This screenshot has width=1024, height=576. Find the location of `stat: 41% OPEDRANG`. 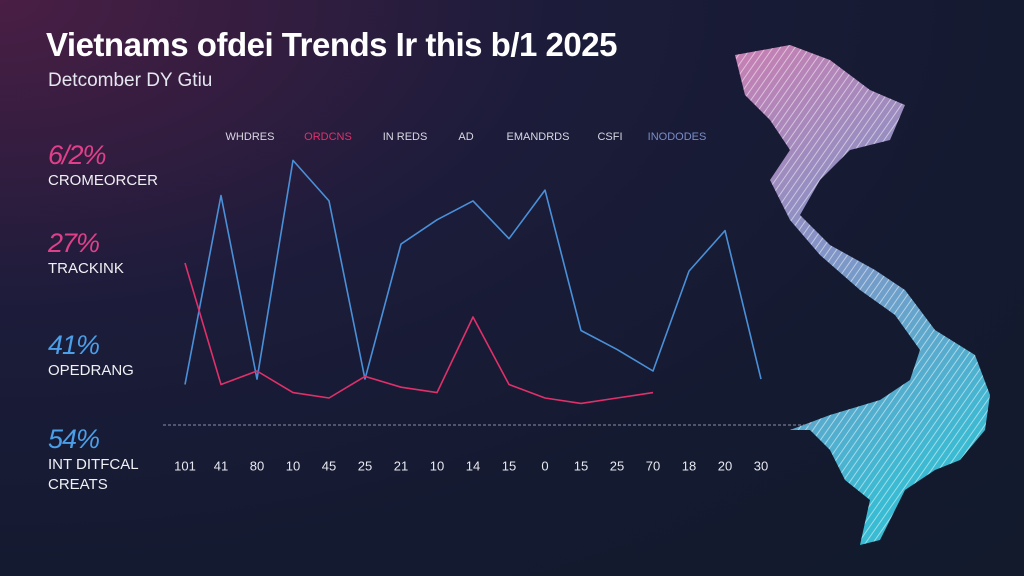

stat: 41% OPEDRANG is located at coordinates (108, 355).